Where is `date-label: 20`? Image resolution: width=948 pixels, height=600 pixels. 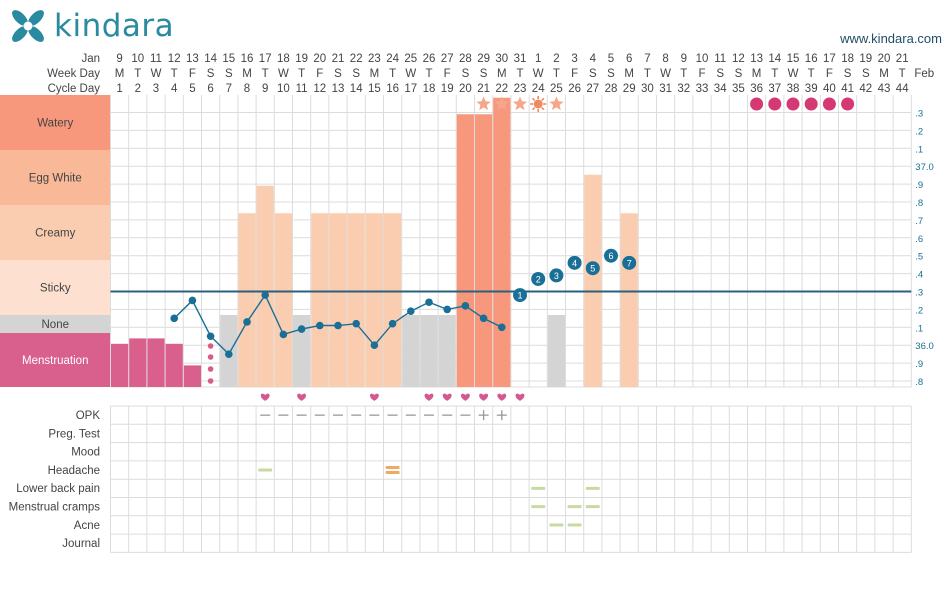 date-label: 20 is located at coordinates (319, 59).